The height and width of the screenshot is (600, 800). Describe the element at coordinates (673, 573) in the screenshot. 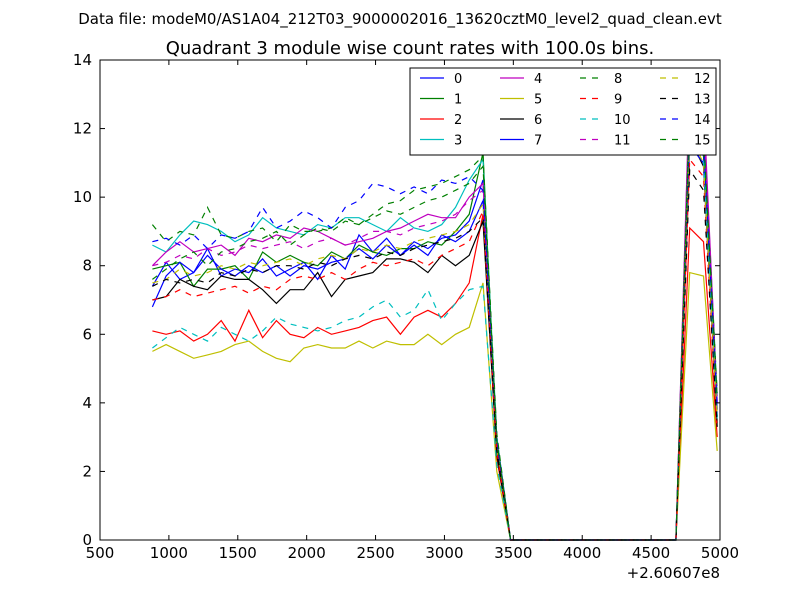

I see `x-offset-label: +2.60607e8` at that location.